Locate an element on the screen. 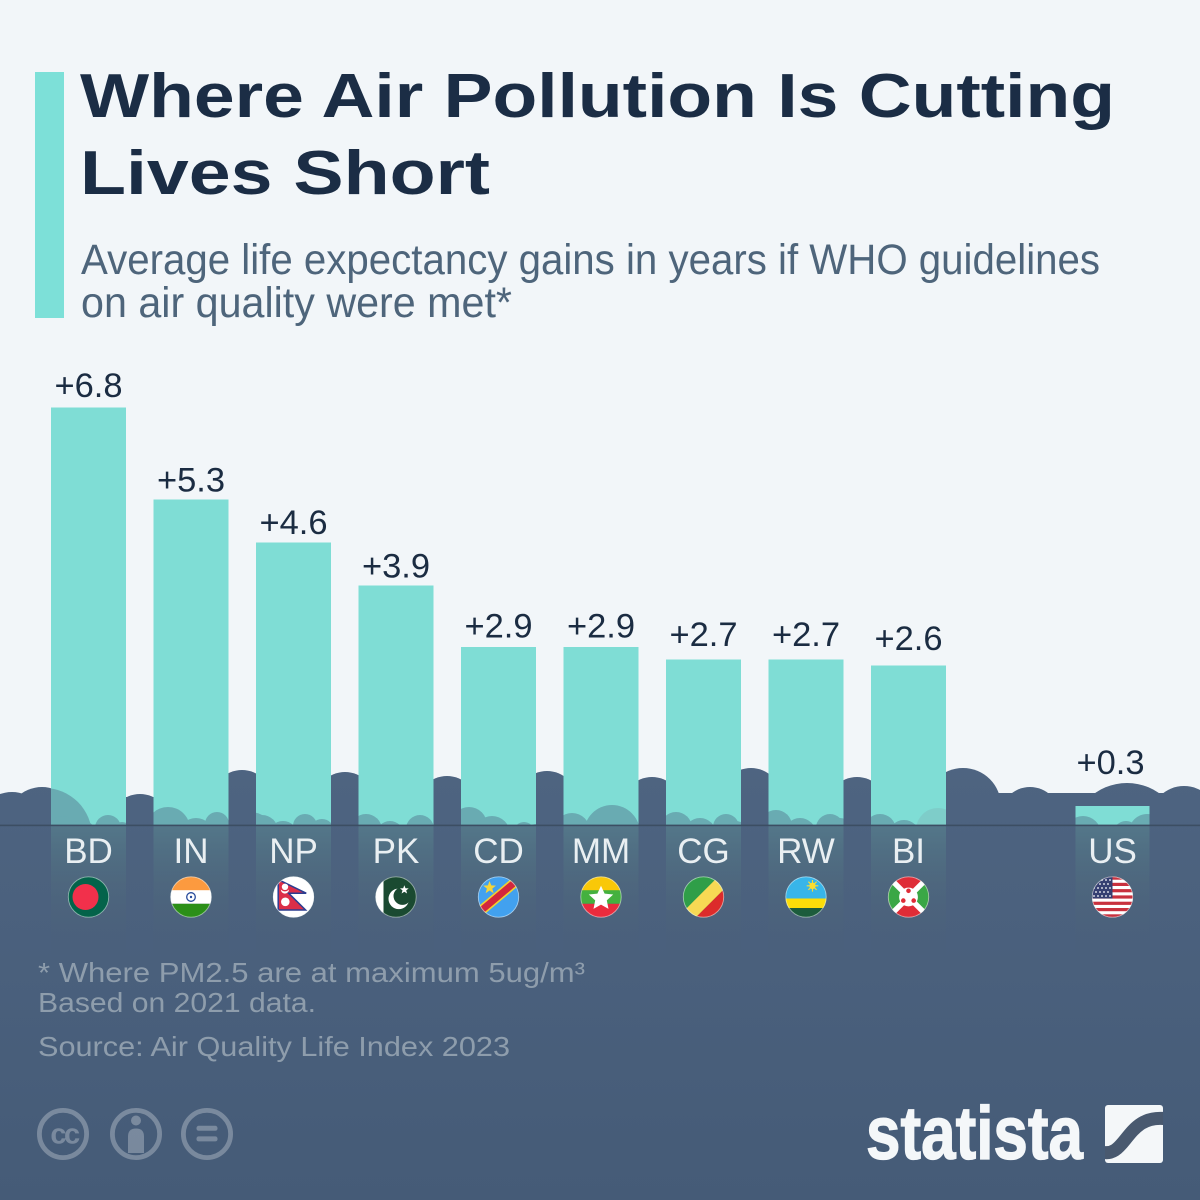 This screenshot has height=1200, width=1200. svg-text: MM is located at coordinates (601, 851).